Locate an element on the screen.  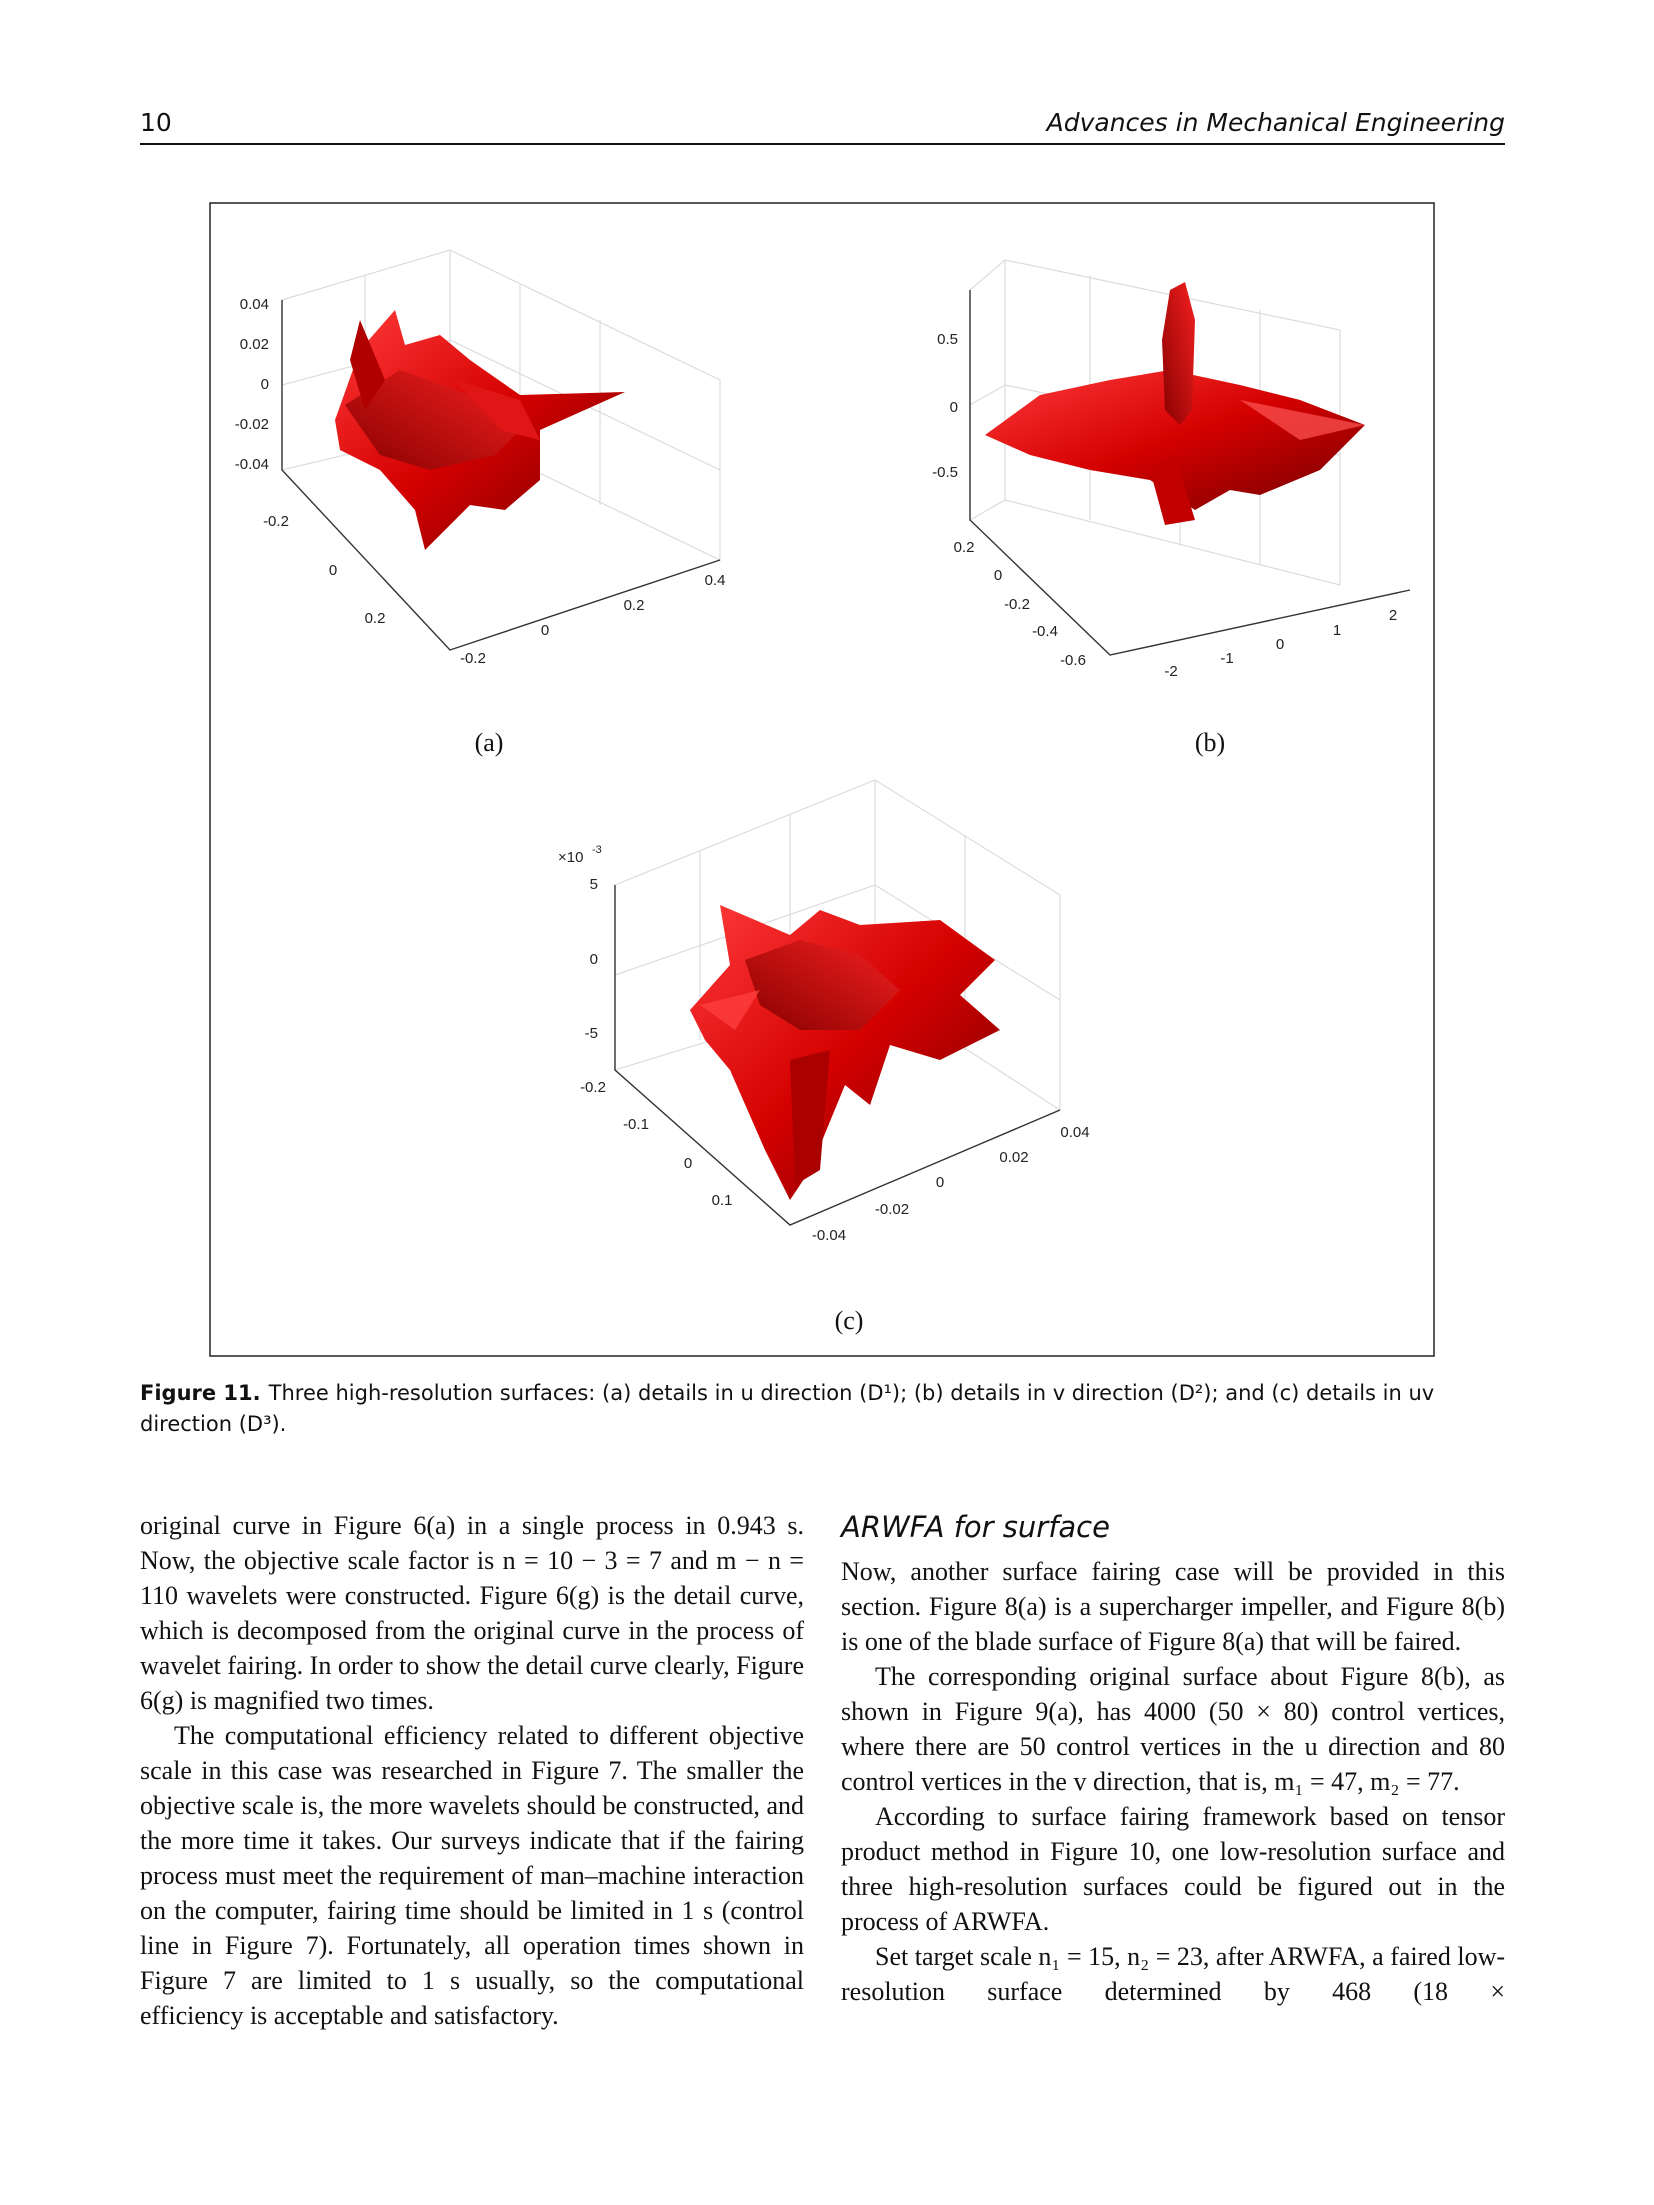
panel-label: (c) is located at coordinates (849, 1320).